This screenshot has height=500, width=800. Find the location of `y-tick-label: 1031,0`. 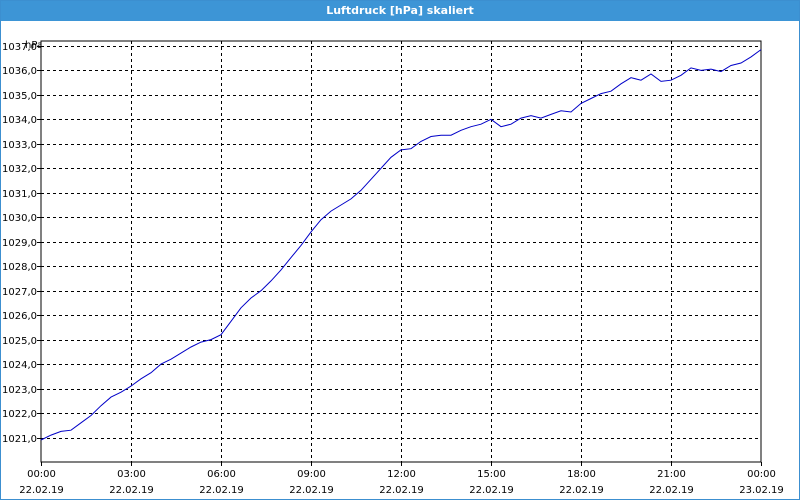

y-tick-label: 1031,0 is located at coordinates (19, 194).